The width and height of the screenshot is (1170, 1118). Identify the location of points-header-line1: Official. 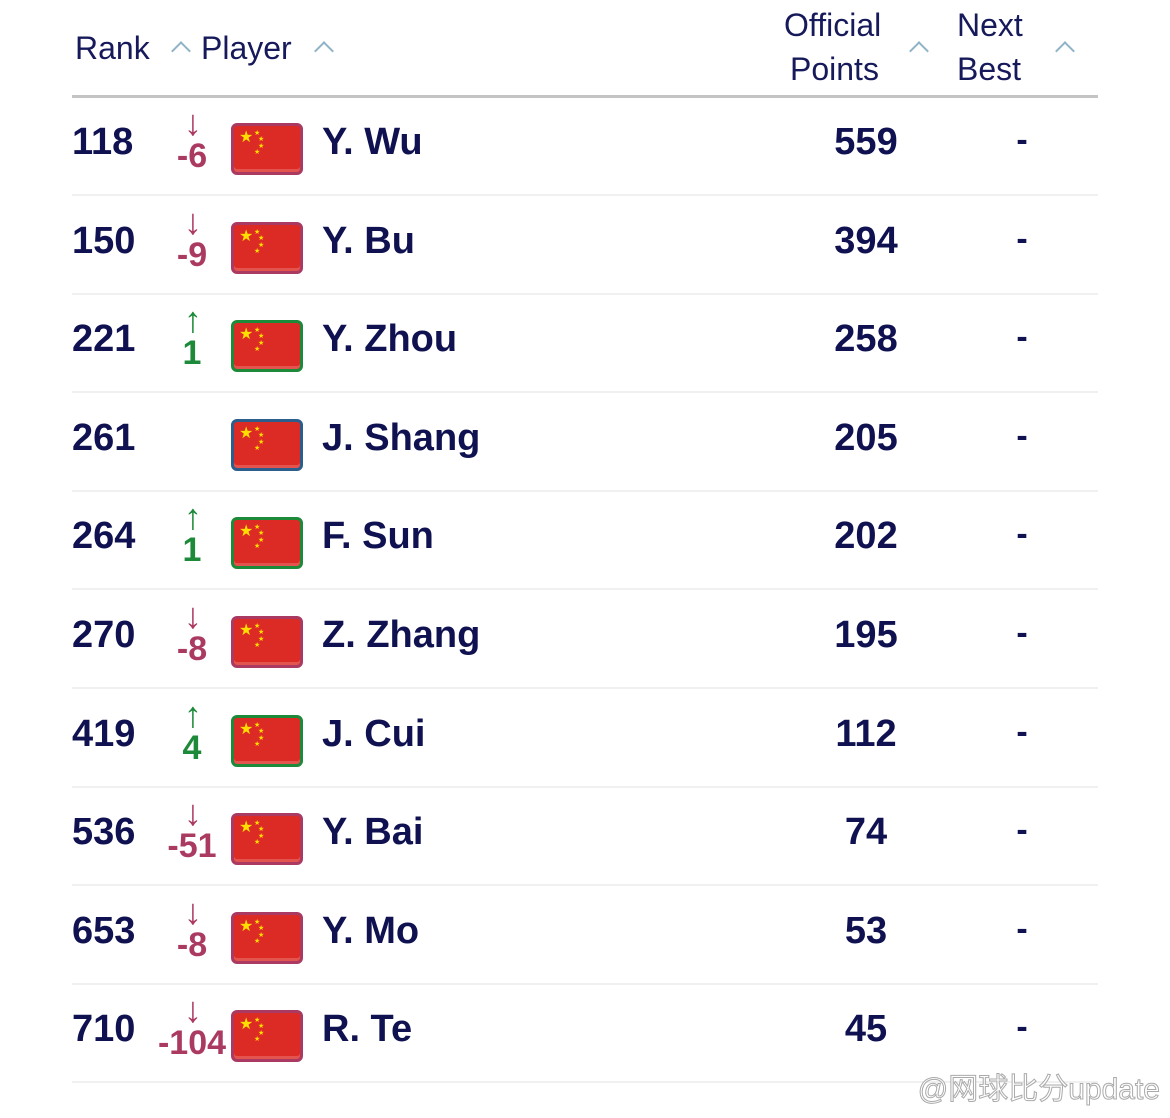
(833, 25).